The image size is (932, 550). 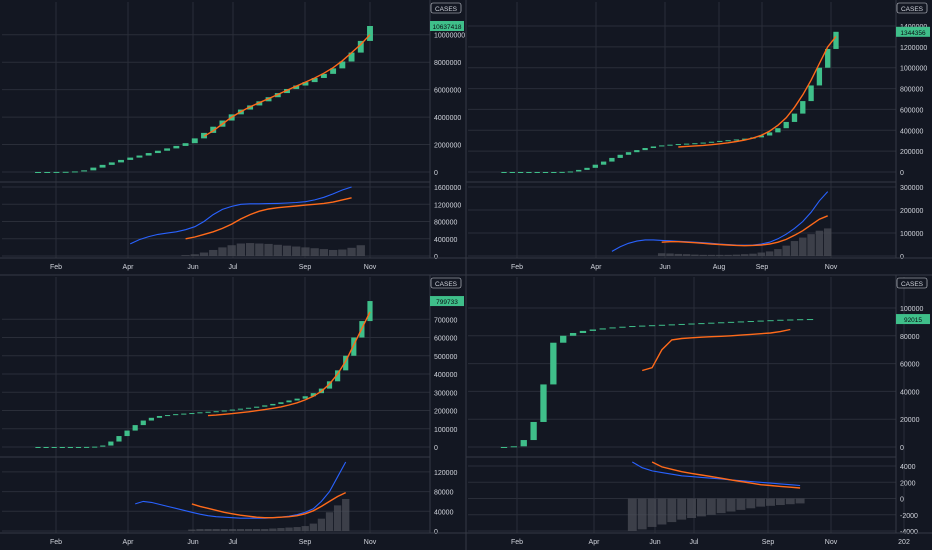 What do you see at coordinates (719, 267) in the screenshot?
I see `x-tick-label: Aug` at bounding box center [719, 267].